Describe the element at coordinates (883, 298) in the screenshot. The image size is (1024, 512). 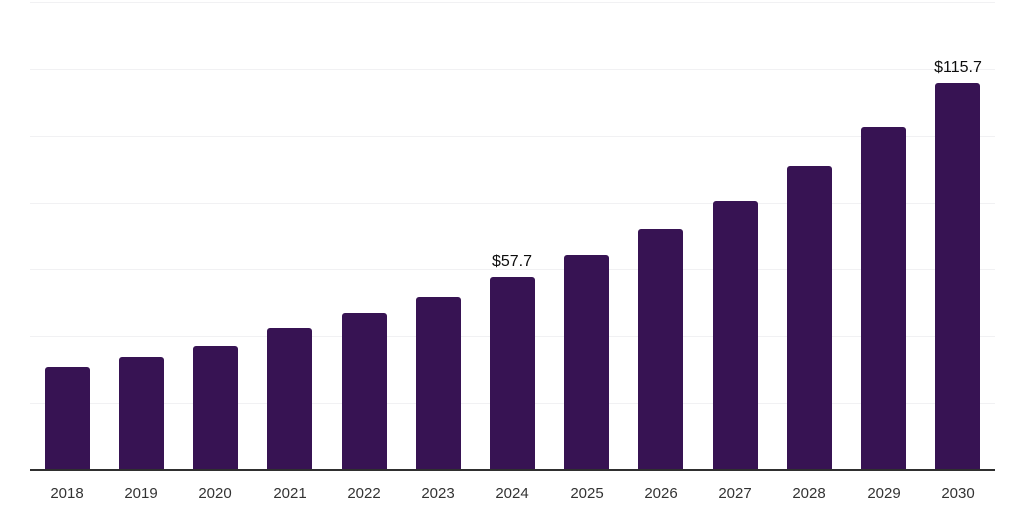
I see `bar-2029` at that location.